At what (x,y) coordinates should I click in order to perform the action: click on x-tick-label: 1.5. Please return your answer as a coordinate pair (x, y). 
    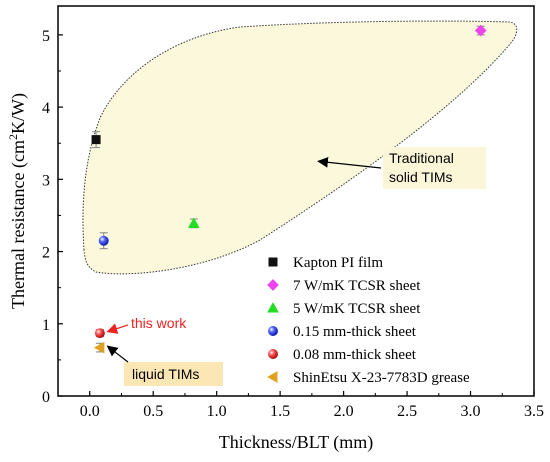
    Looking at the image, I should click on (280, 411).